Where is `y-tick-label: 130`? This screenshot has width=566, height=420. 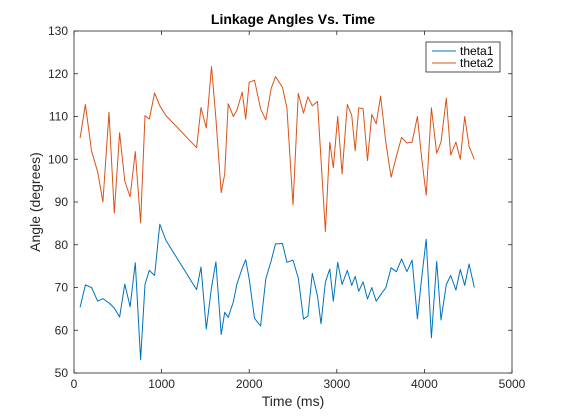 y-tick-label: 130 is located at coordinates (58, 31).